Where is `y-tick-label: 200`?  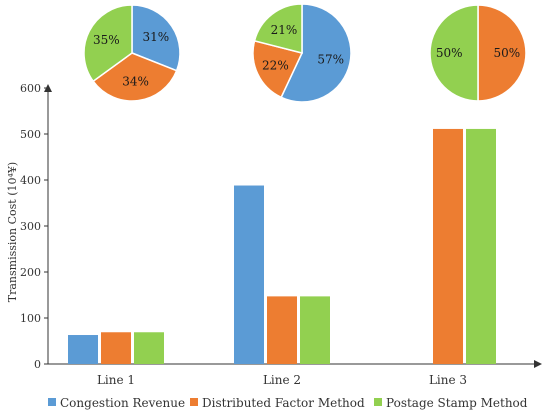
y-tick-label: 200 is located at coordinates (30, 272).